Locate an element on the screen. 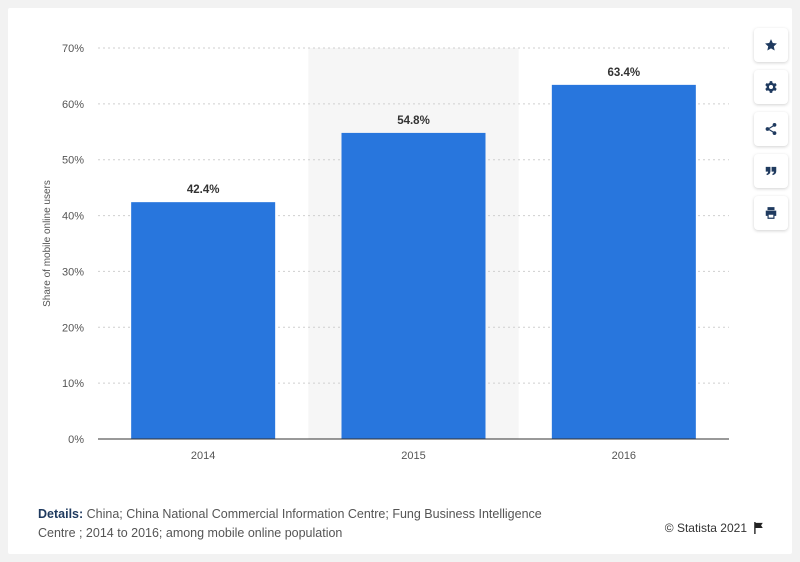 The image size is (800, 562). data-label: 54.8% is located at coordinates (413, 121).